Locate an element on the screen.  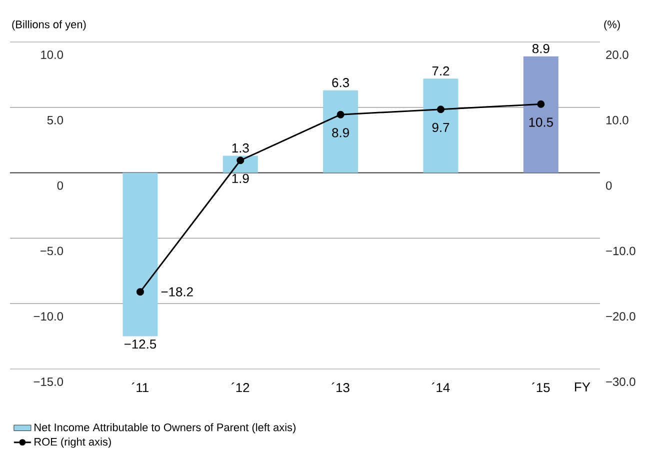
x-axis-title: FY is located at coordinates (582, 387).